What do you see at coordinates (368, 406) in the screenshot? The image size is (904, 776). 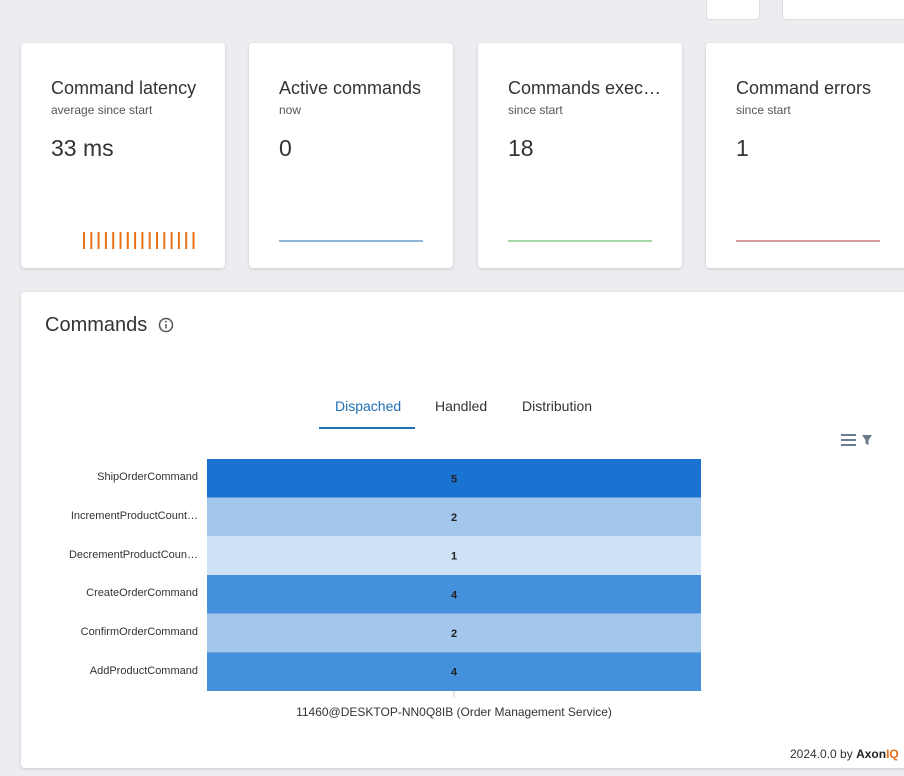 I see `tab: Dispached` at bounding box center [368, 406].